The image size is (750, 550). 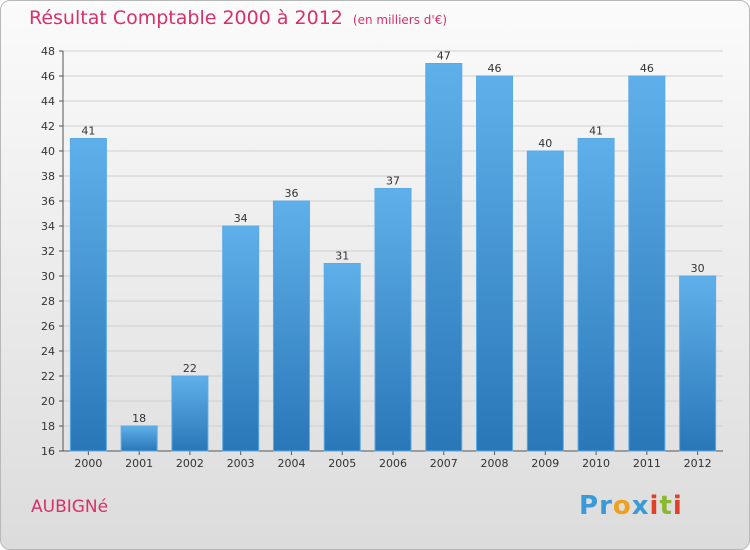 What do you see at coordinates (342, 463) in the screenshot?
I see `x-tick-label: 2005` at bounding box center [342, 463].